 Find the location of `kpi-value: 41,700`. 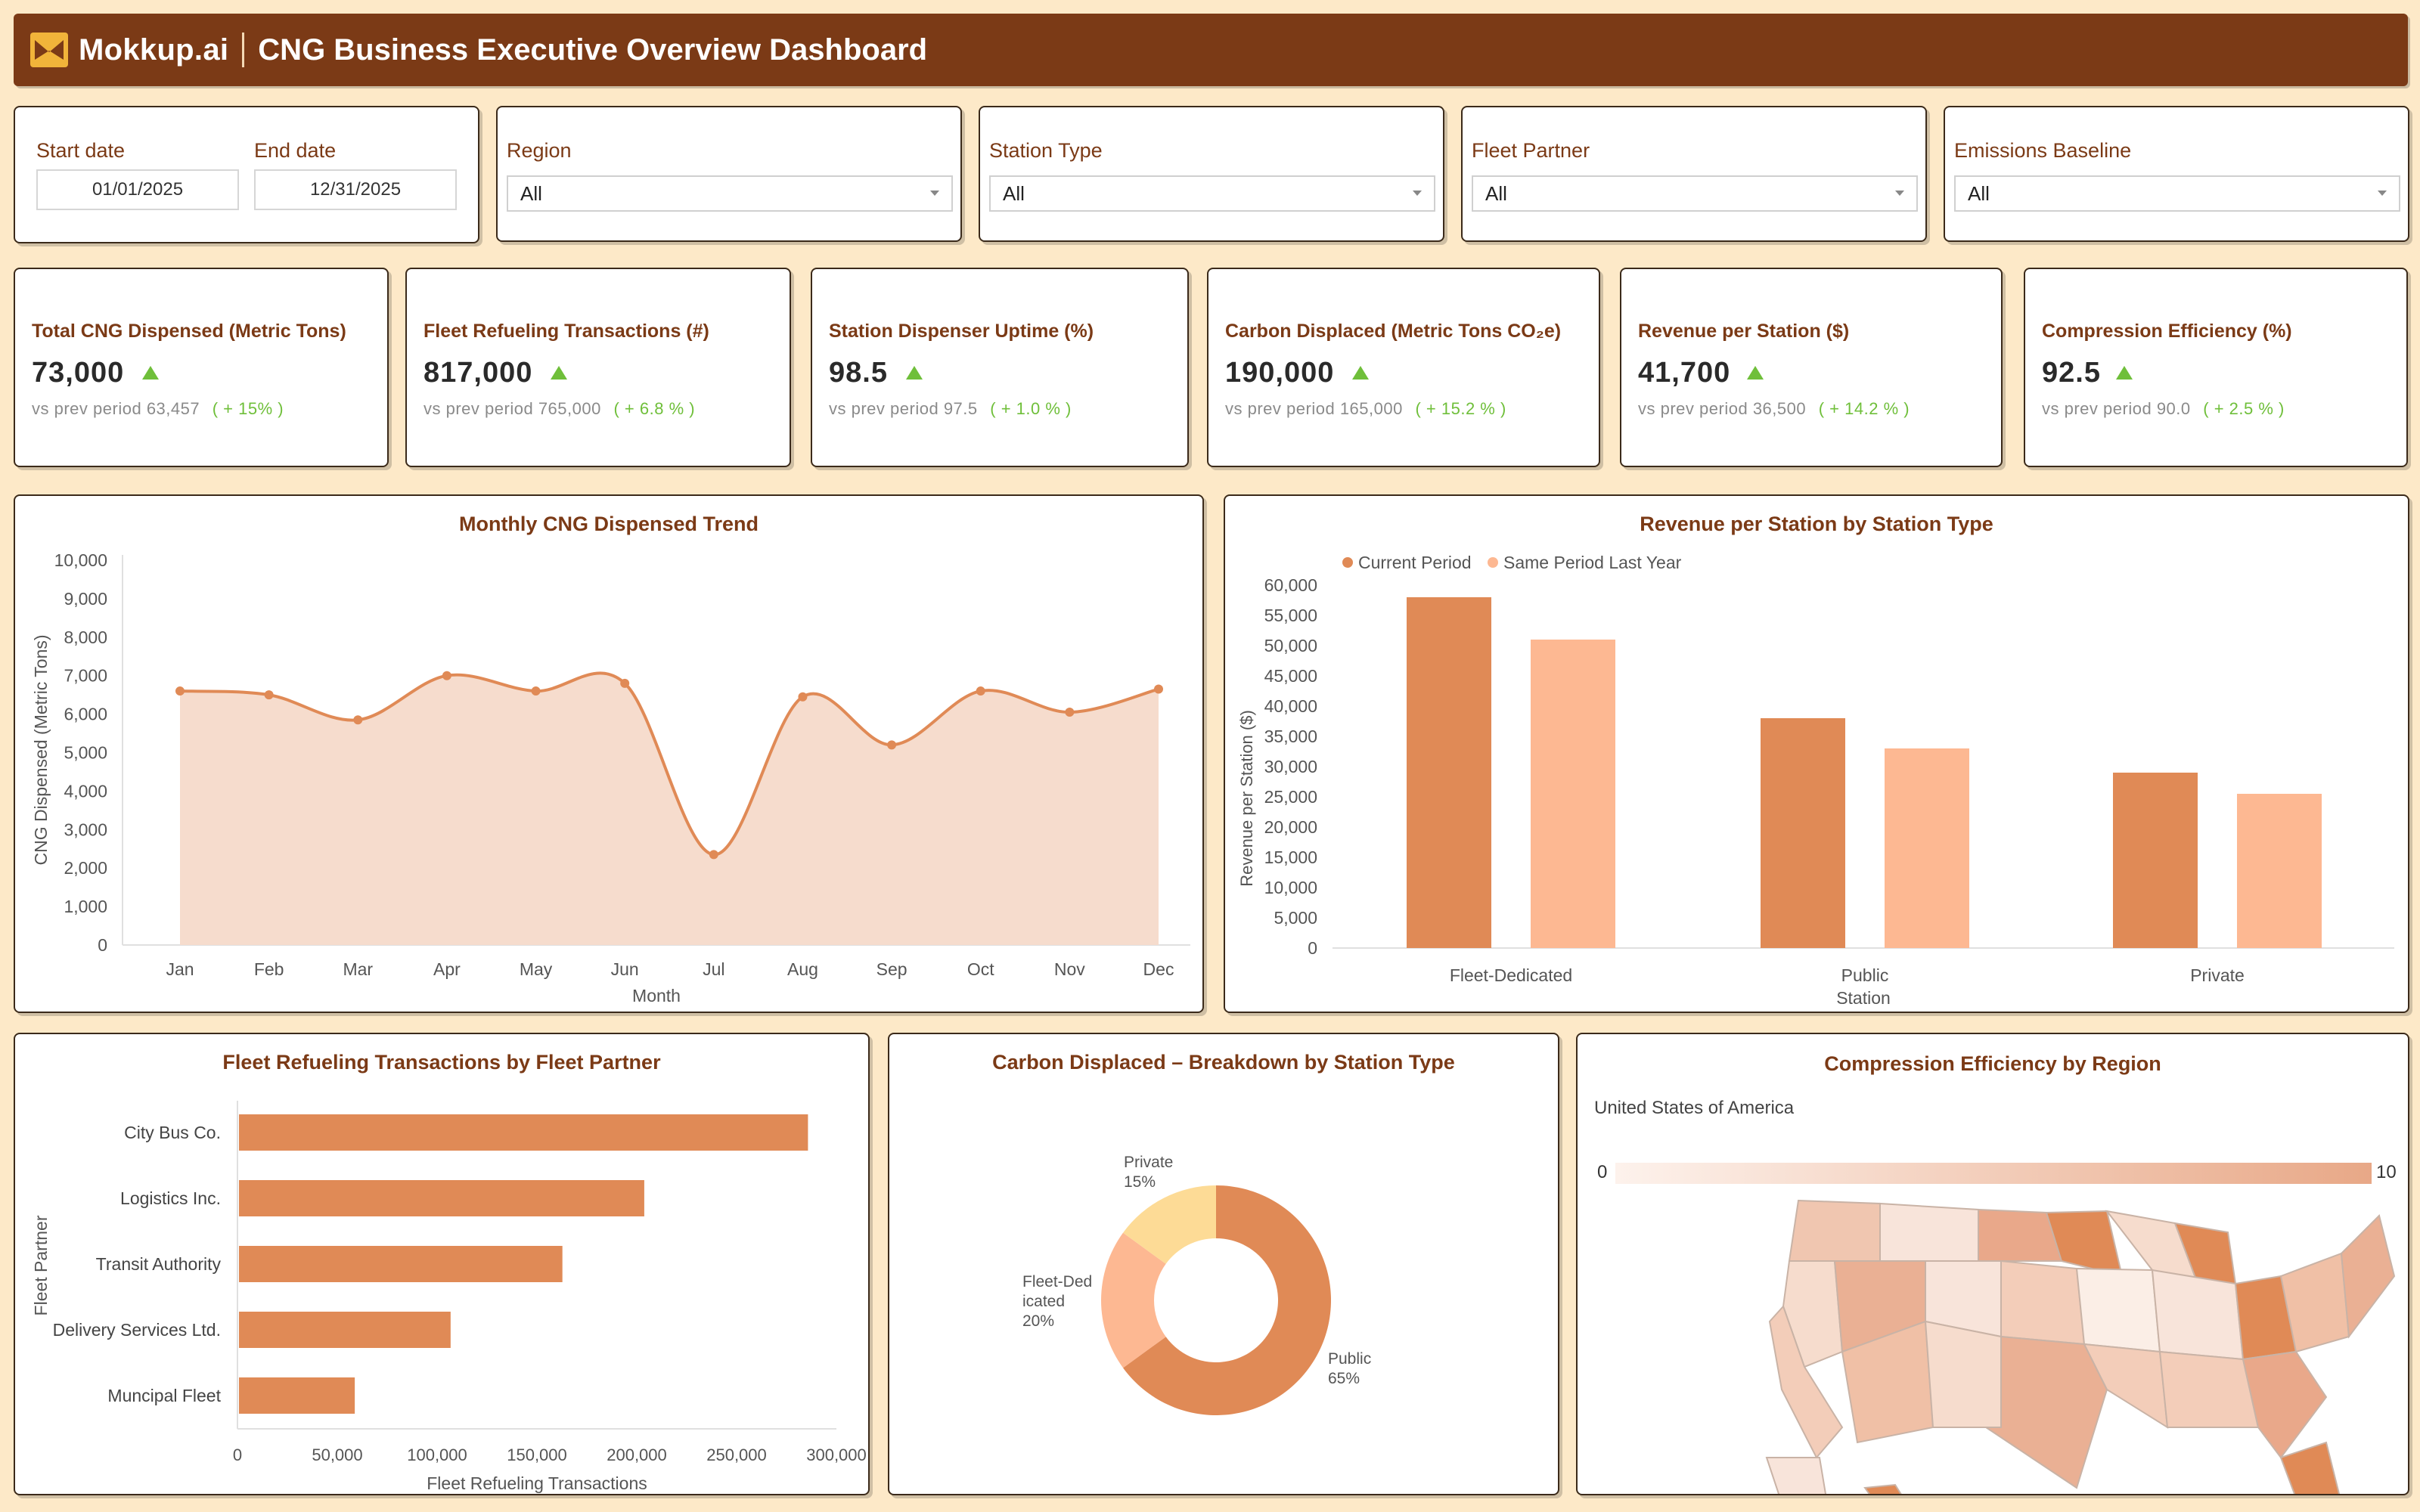

kpi-value: 41,700 is located at coordinates (1684, 373).